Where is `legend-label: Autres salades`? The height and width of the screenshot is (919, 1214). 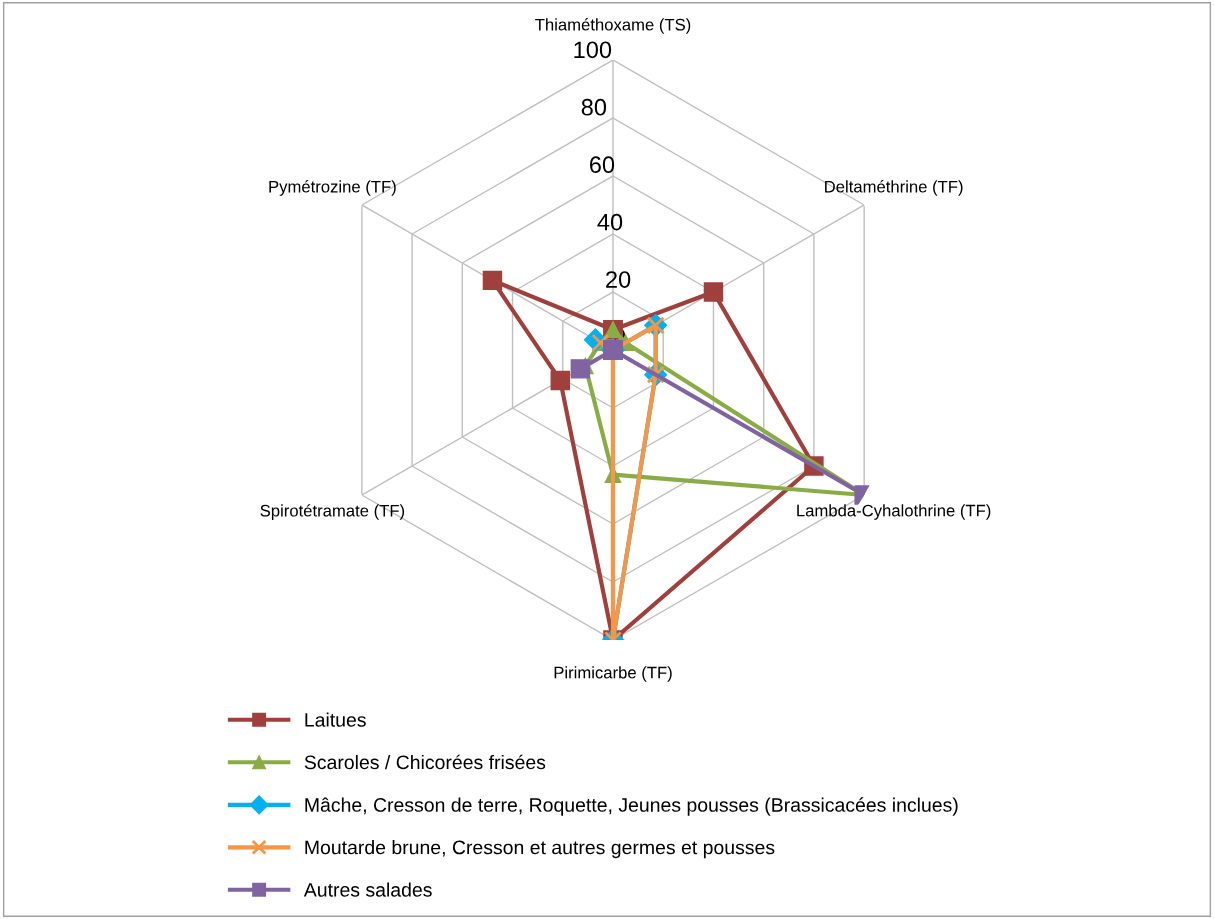
legend-label: Autres salades is located at coordinates (367, 889).